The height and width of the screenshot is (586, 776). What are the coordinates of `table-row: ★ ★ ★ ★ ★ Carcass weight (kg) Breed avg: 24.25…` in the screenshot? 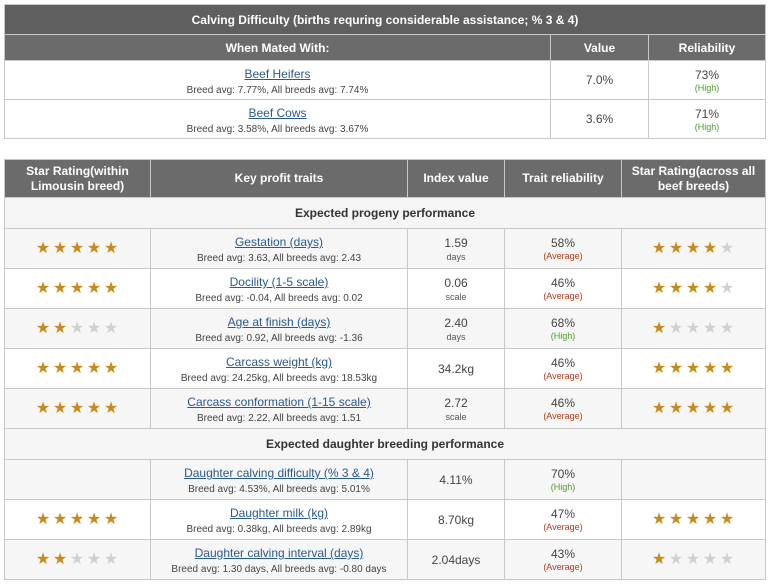 It's located at (385, 368).